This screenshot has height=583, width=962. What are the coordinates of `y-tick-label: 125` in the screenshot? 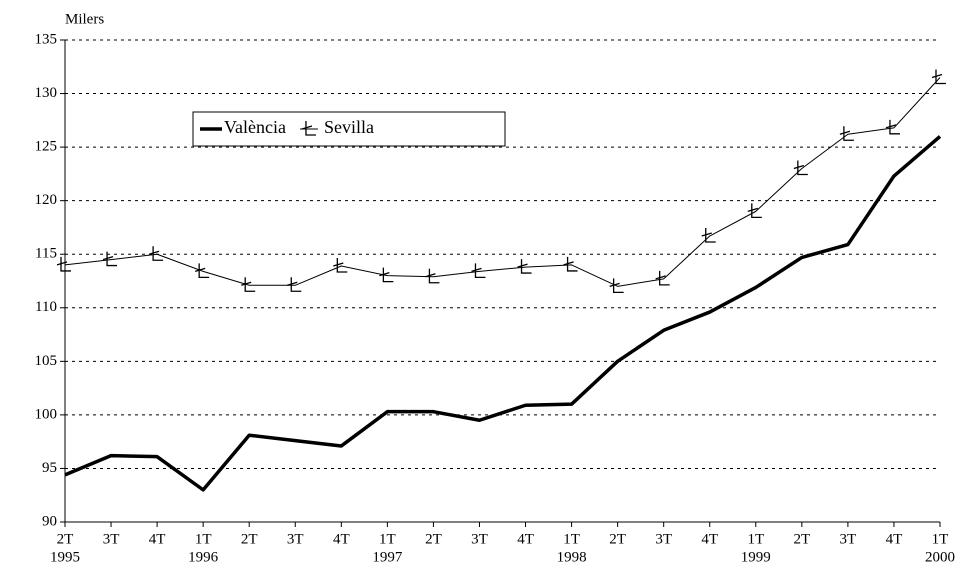 It's located at (46, 147).